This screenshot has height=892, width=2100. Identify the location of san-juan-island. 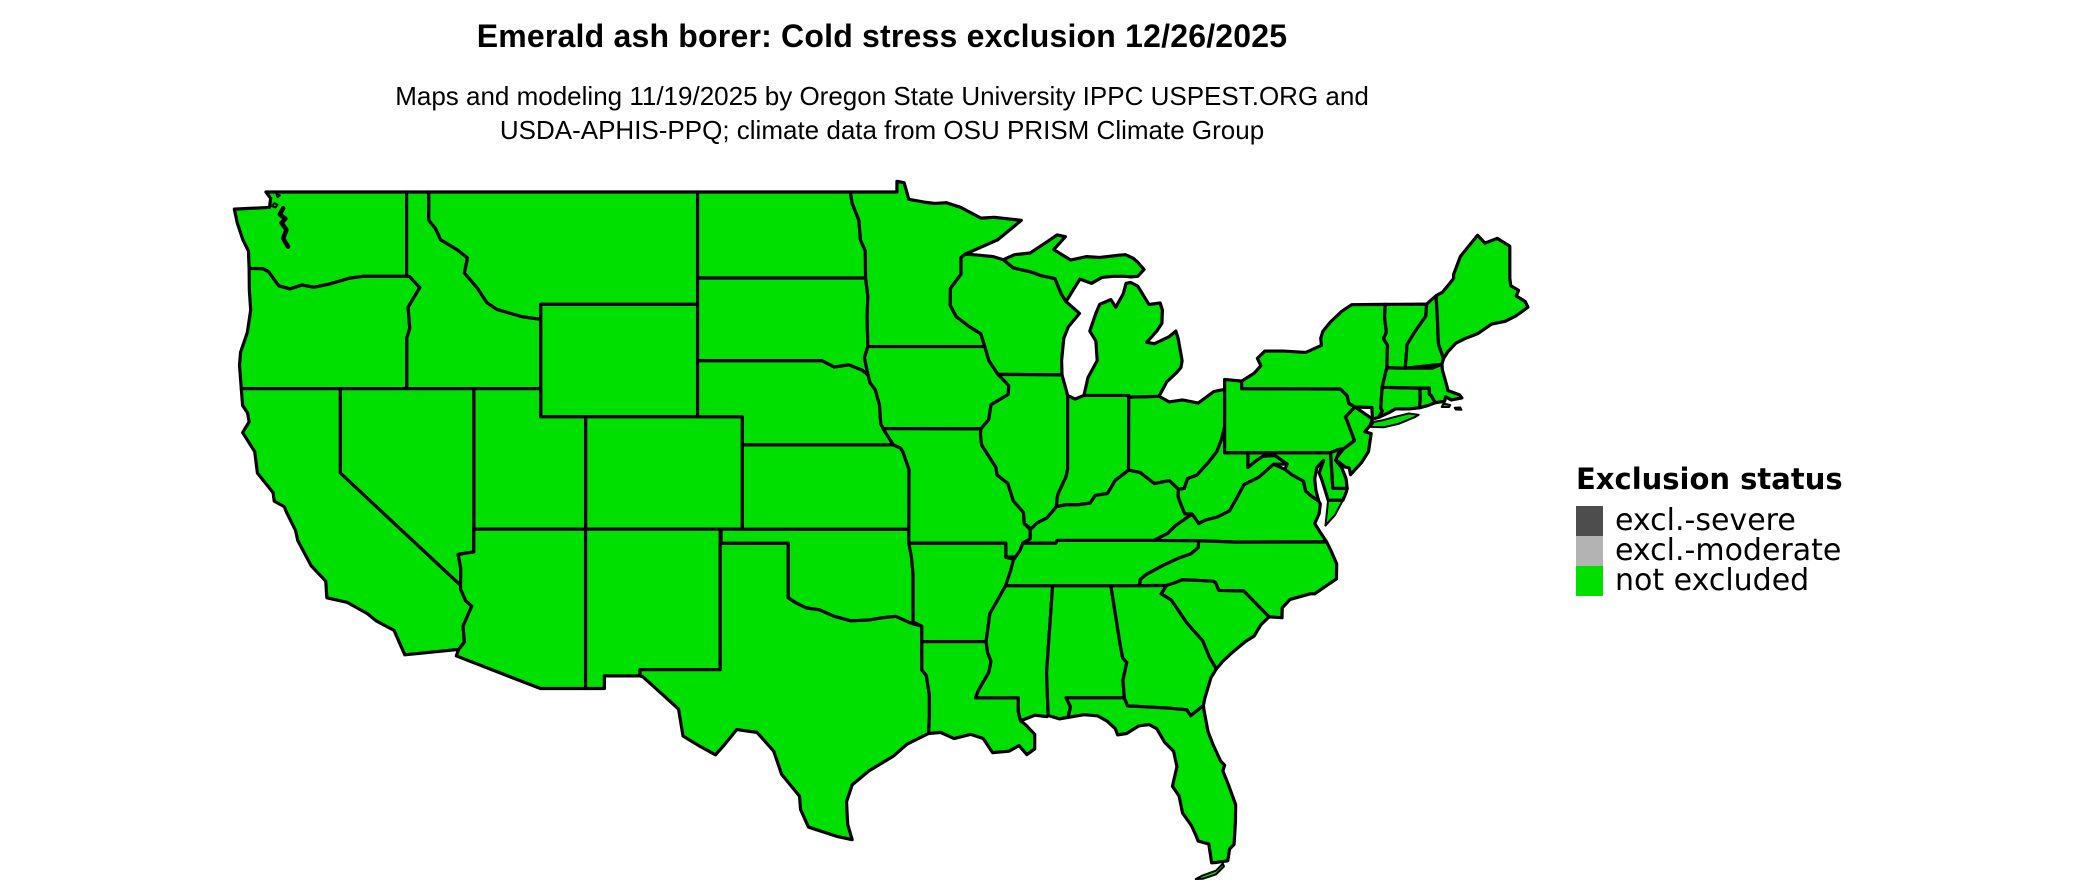
(275, 205).